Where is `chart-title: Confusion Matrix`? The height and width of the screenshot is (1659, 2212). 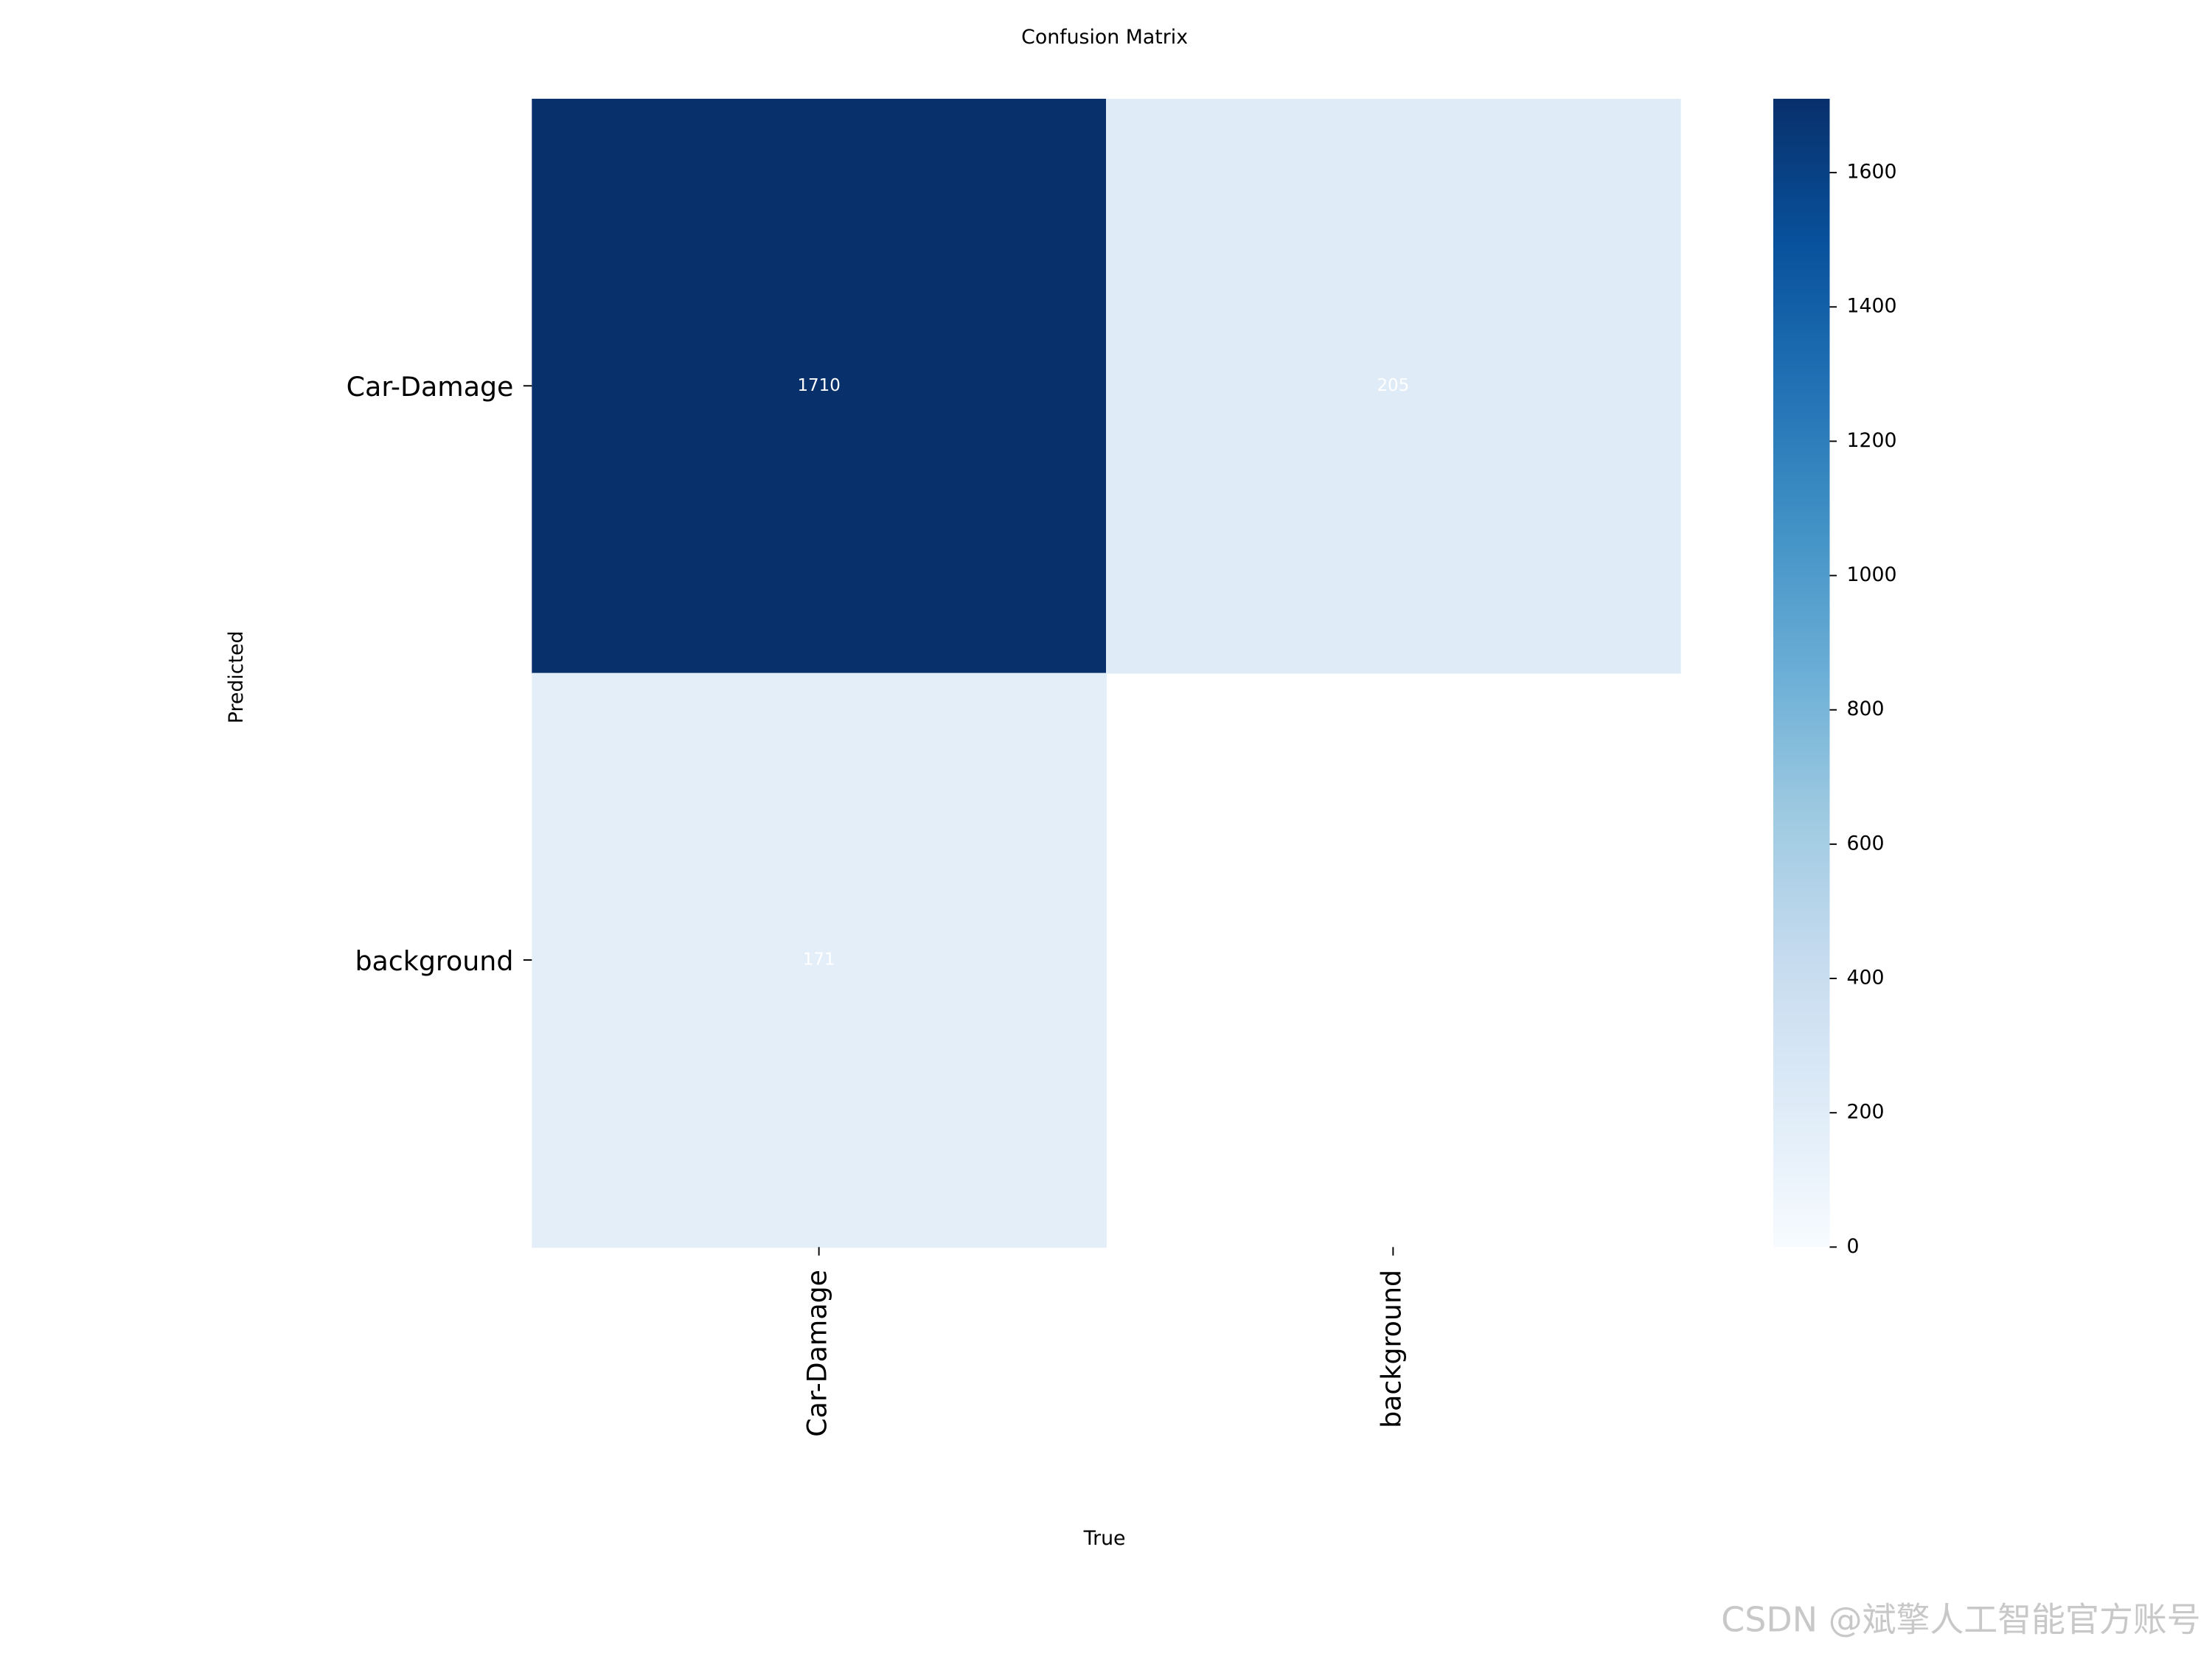
chart-title: Confusion Matrix is located at coordinates (1104, 37).